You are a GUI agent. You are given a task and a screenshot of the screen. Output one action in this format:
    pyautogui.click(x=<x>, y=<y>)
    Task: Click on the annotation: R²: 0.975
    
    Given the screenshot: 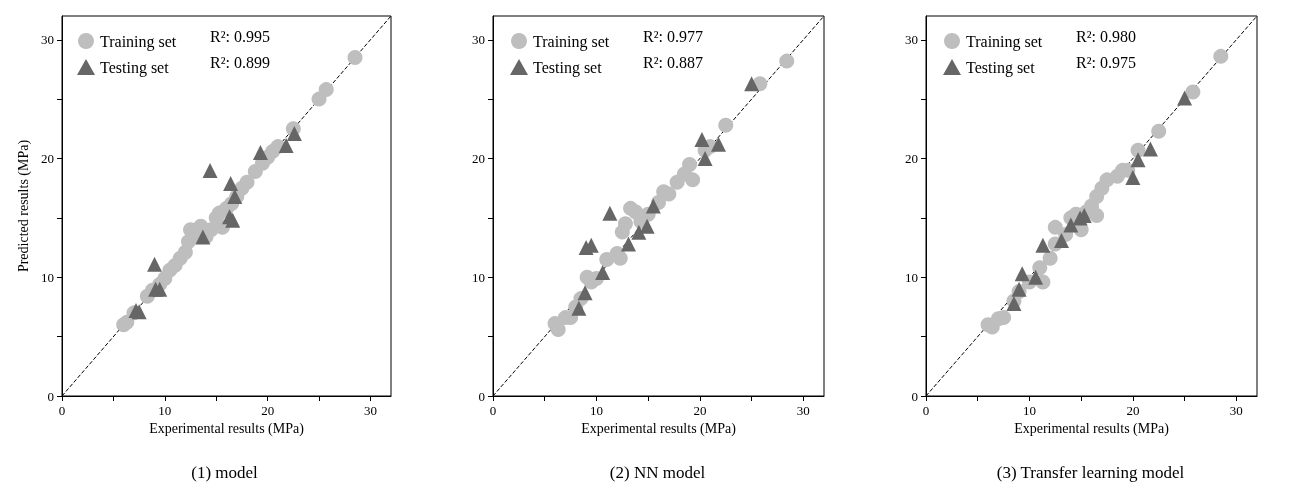 What is the action you would take?
    pyautogui.click(x=1106, y=62)
    